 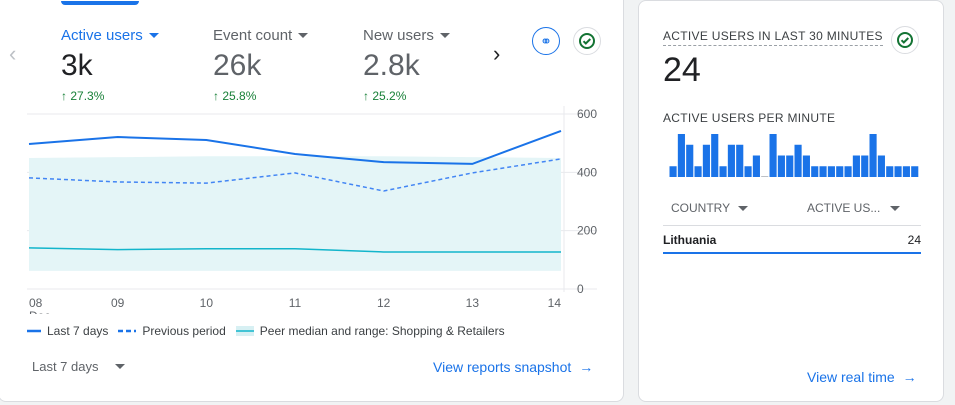 I want to click on view-real-time-link: View real time →, so click(x=862, y=377).